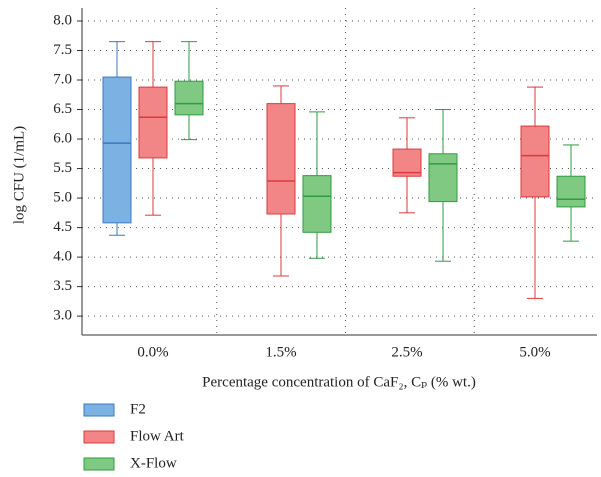 The width and height of the screenshot is (601, 477). I want to click on y-tick-label: 3.0, so click(62, 316).